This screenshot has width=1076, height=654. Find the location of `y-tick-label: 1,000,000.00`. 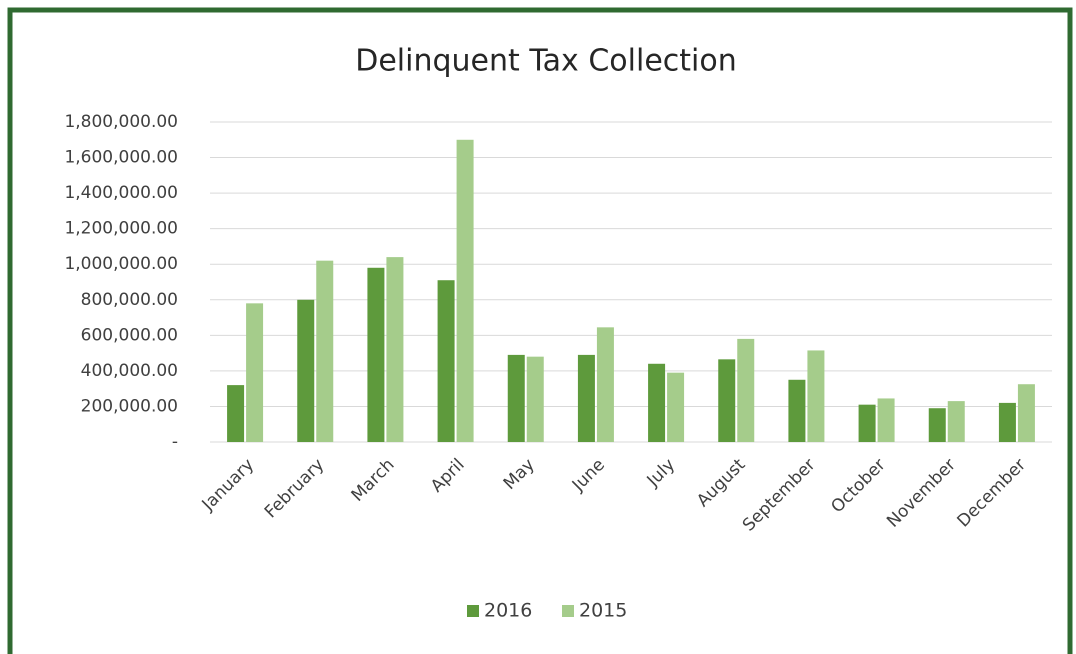

y-tick-label: 1,000,000.00 is located at coordinates (121, 264).